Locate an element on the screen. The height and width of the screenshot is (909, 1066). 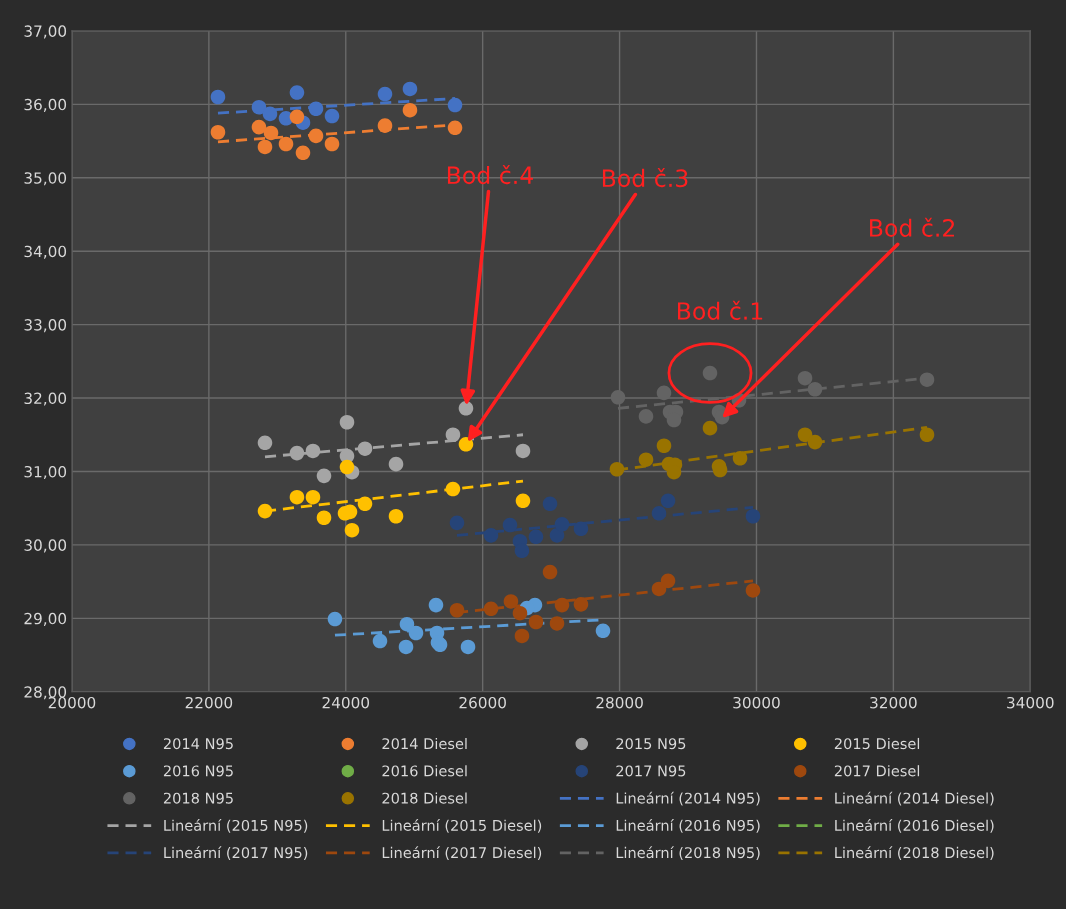
x-tick-label: 26000 is located at coordinates (482, 702).